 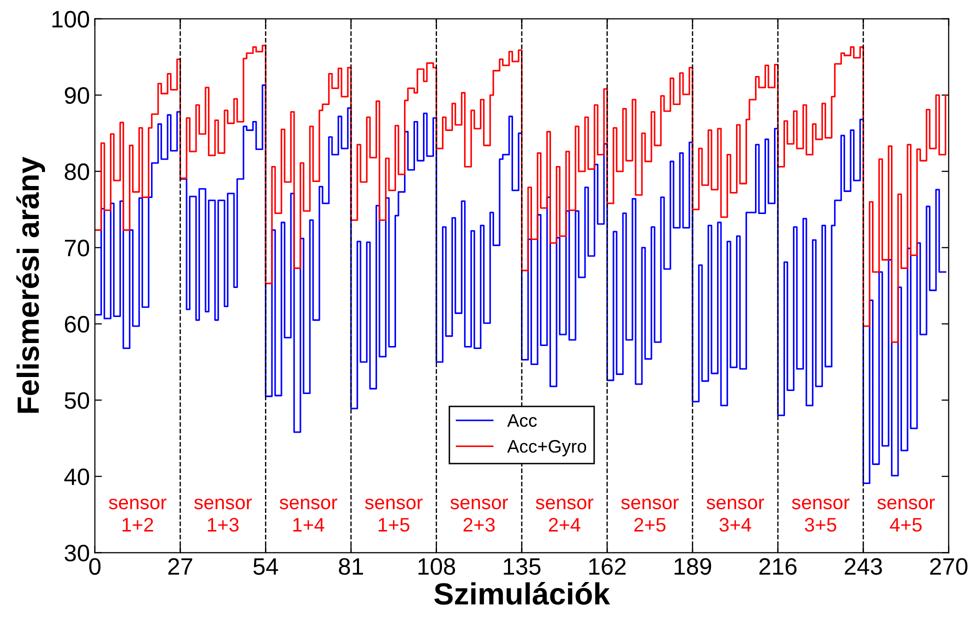 What do you see at coordinates (77, 324) in the screenshot?
I see `y-tick-label: 60` at bounding box center [77, 324].